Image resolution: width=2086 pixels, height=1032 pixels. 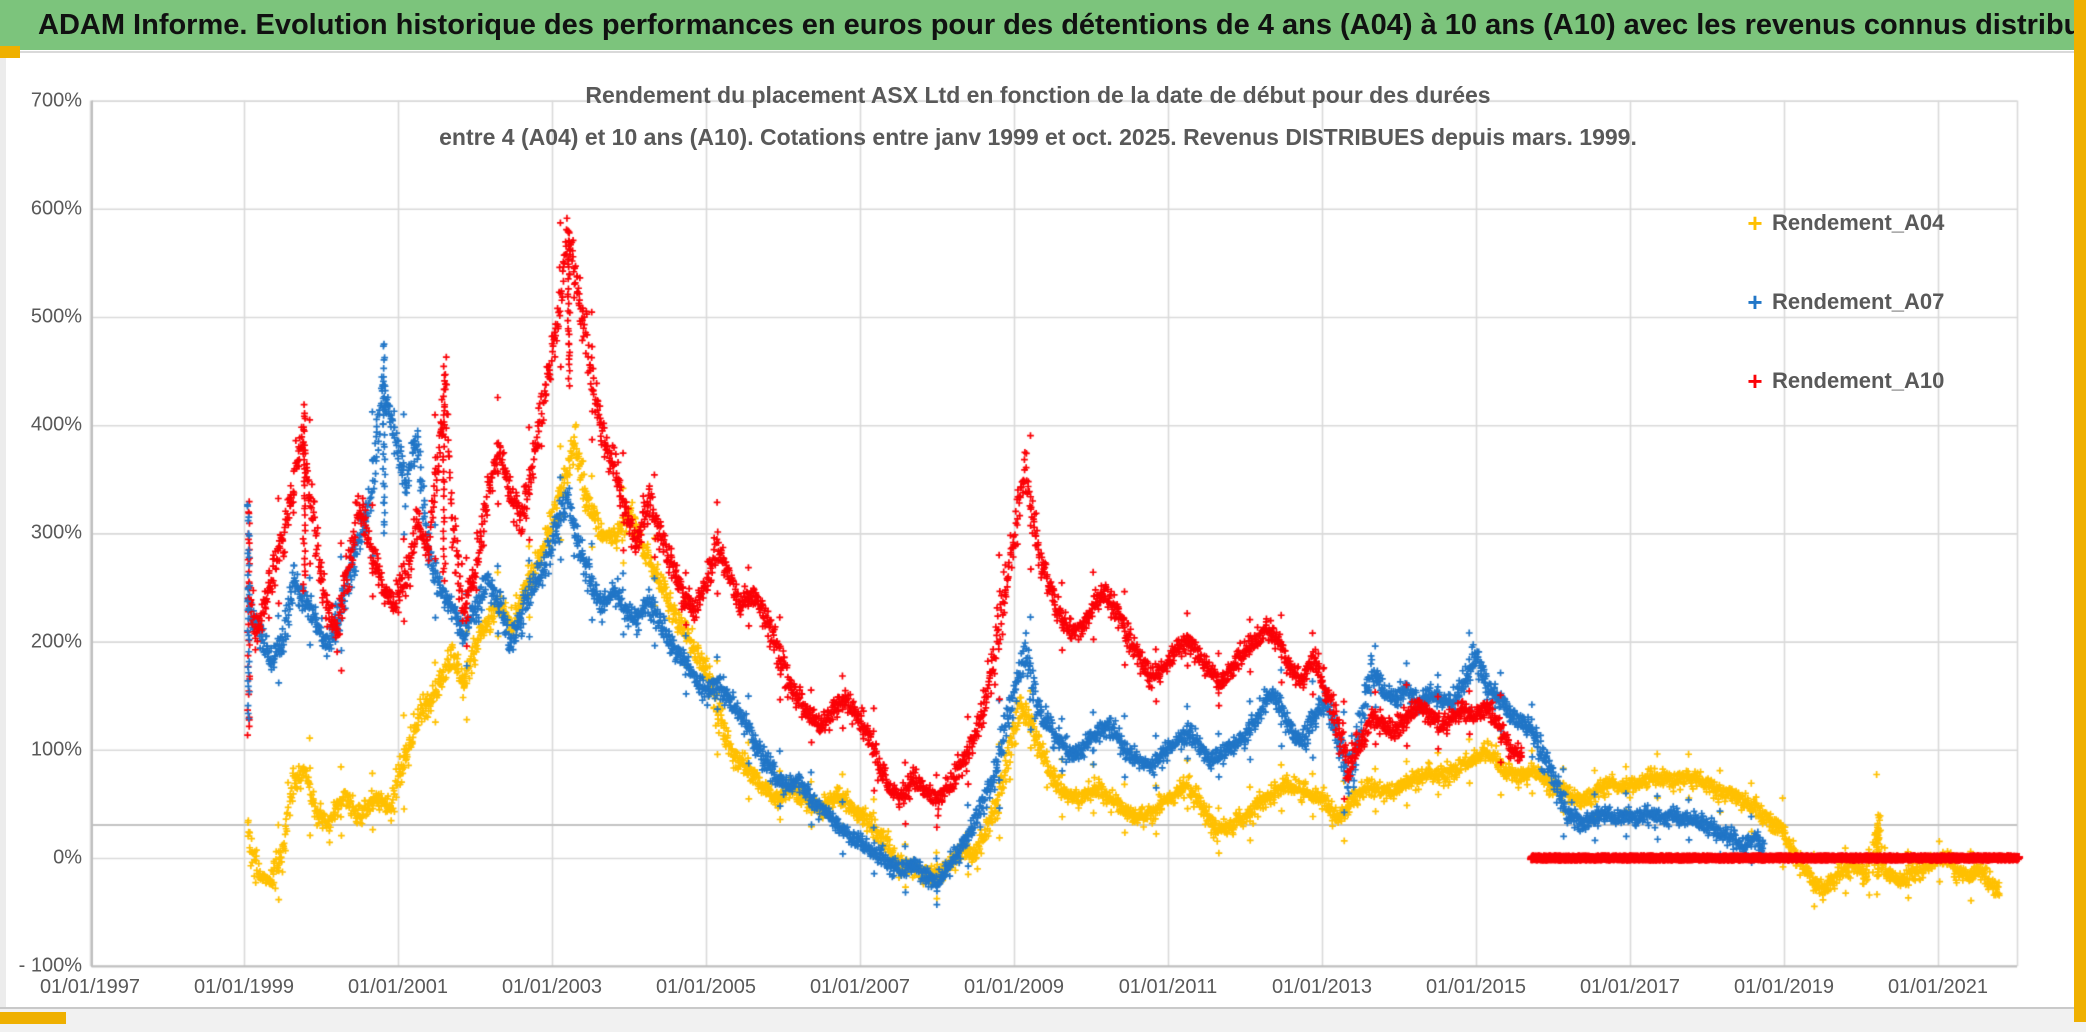 I want to click on legend-item-rendement-a10: + Rendement_A10, so click(x=1841, y=381).